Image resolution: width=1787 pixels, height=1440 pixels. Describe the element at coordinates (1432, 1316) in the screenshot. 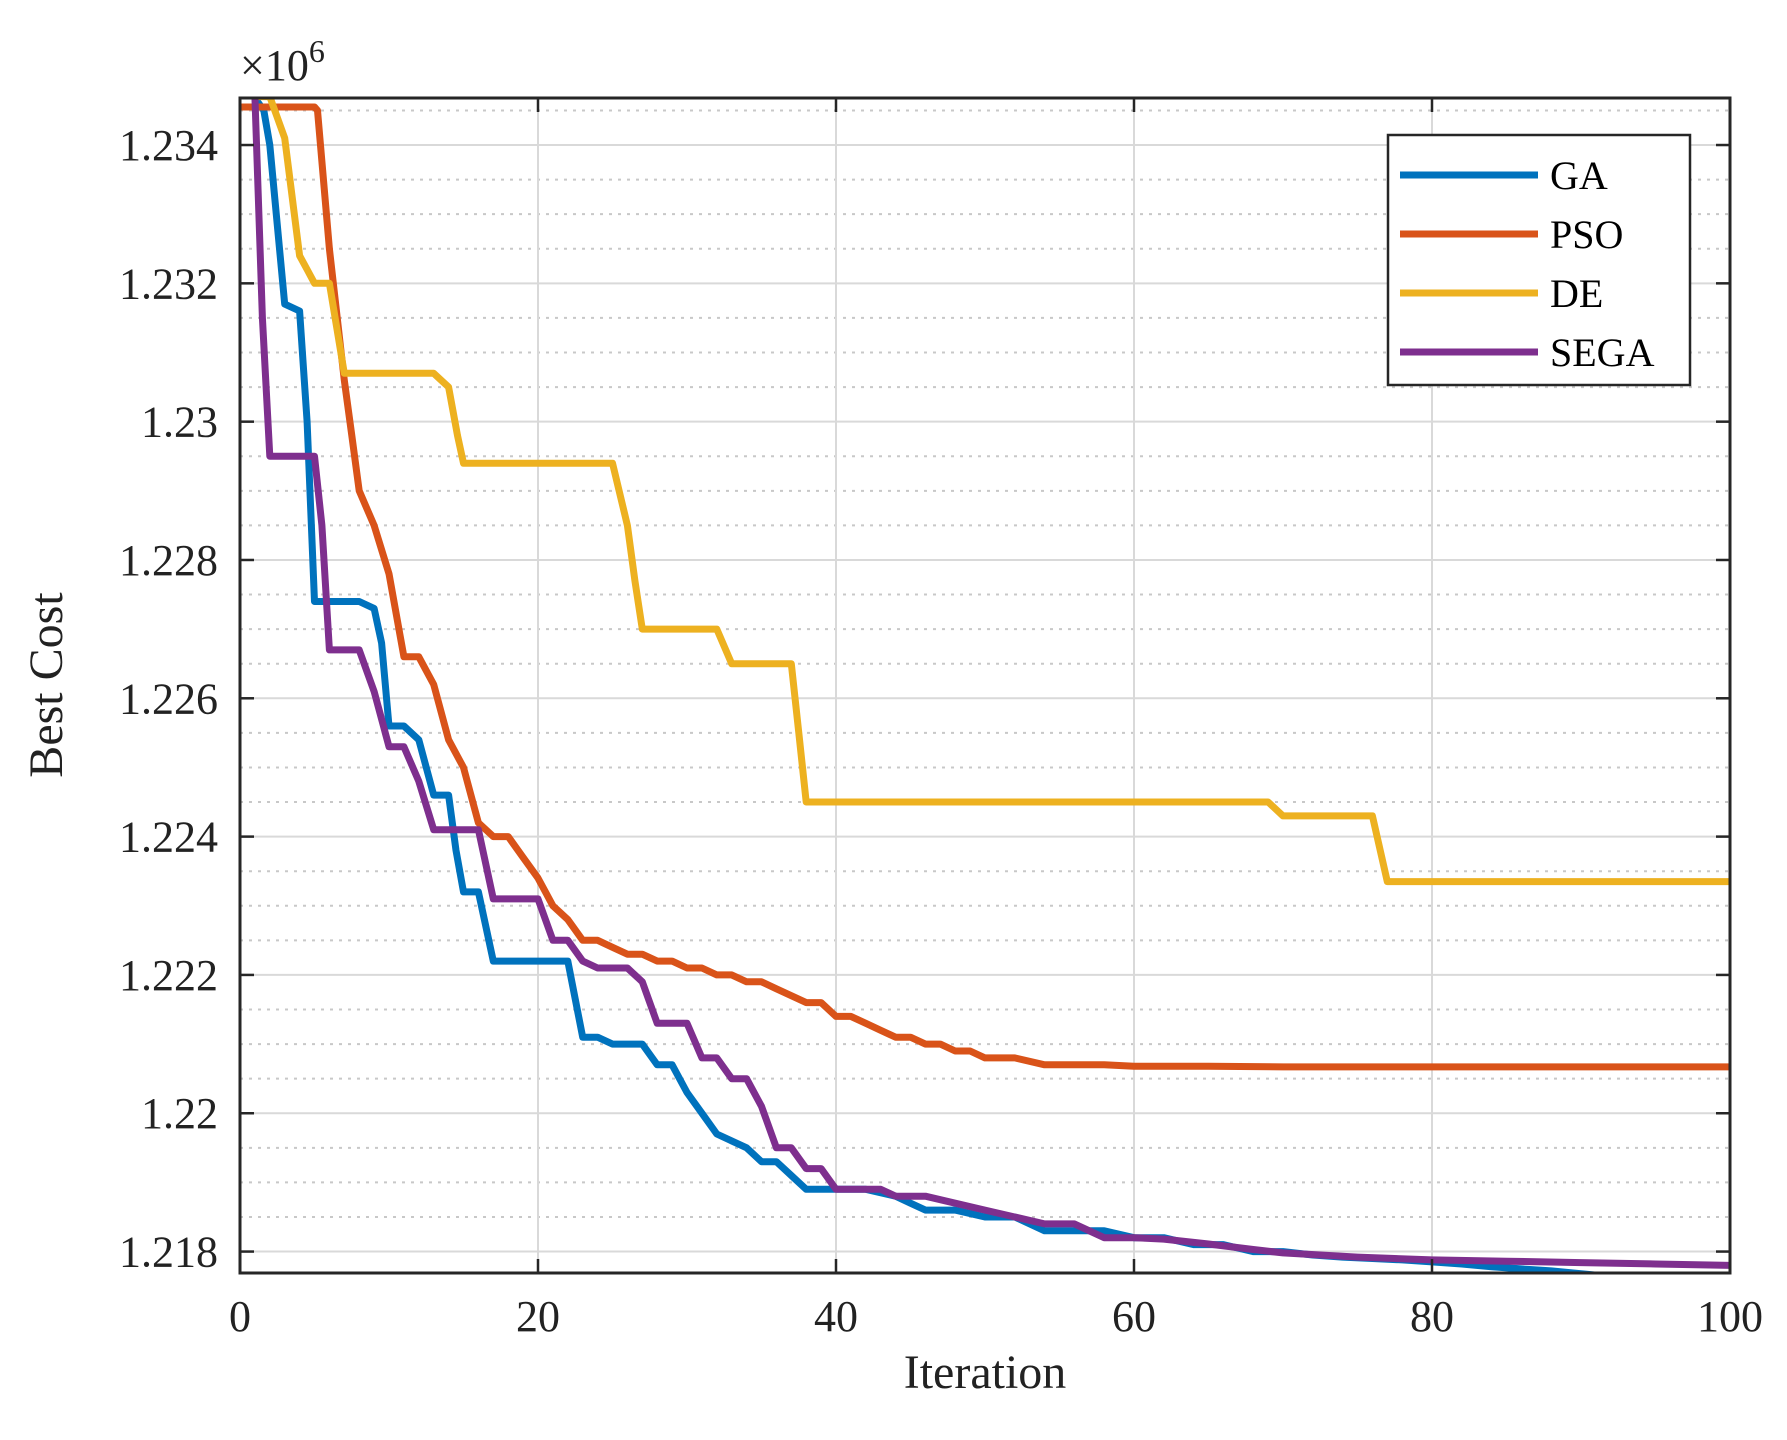

I see `x-tick-label: 80` at that location.